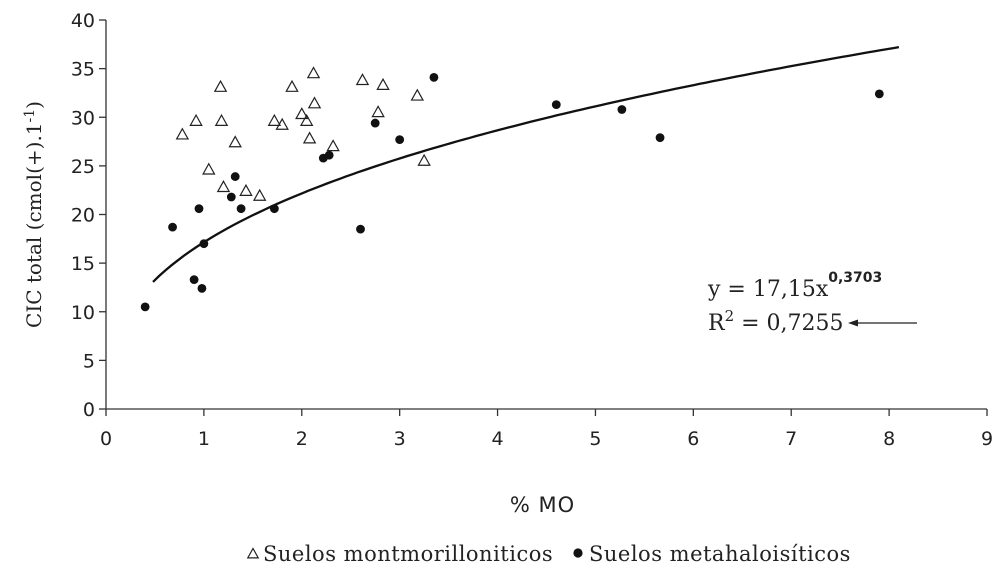  What do you see at coordinates (542, 505) in the screenshot?
I see `x-axis-title: % MO` at bounding box center [542, 505].